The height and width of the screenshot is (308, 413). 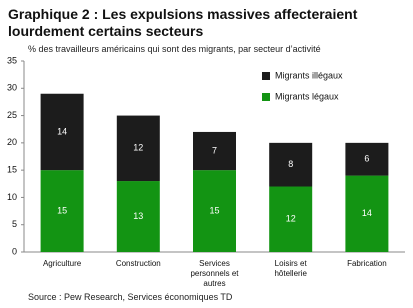 I want to click on y-tick-label: 20, so click(x=12, y=142).